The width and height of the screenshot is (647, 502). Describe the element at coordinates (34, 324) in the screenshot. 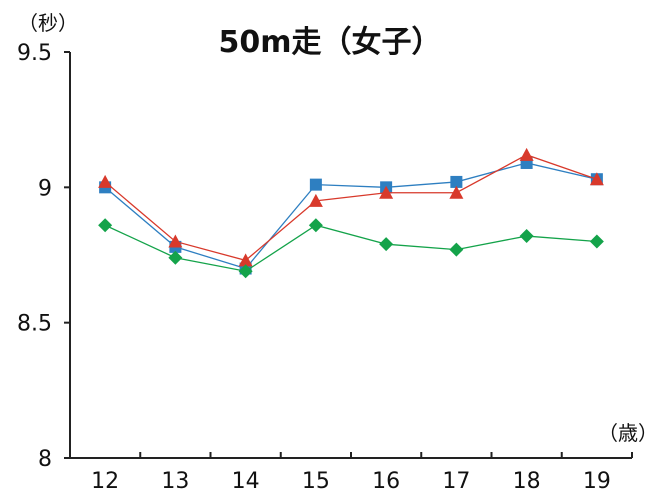

I see `y-tick-label: 8.5` at that location.